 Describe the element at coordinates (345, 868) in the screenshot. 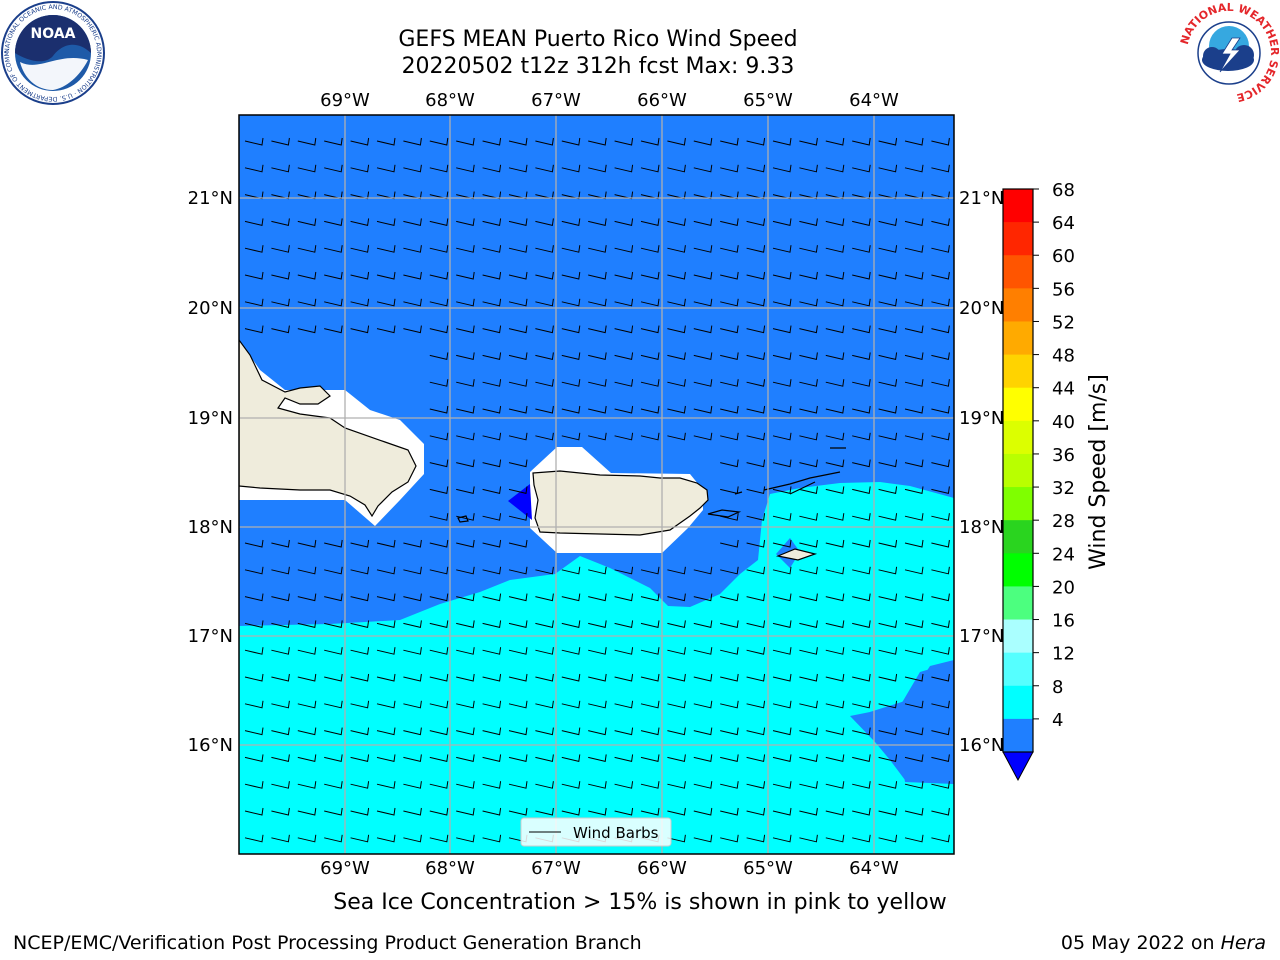

I see `lon-label-bottom: 69°W` at that location.